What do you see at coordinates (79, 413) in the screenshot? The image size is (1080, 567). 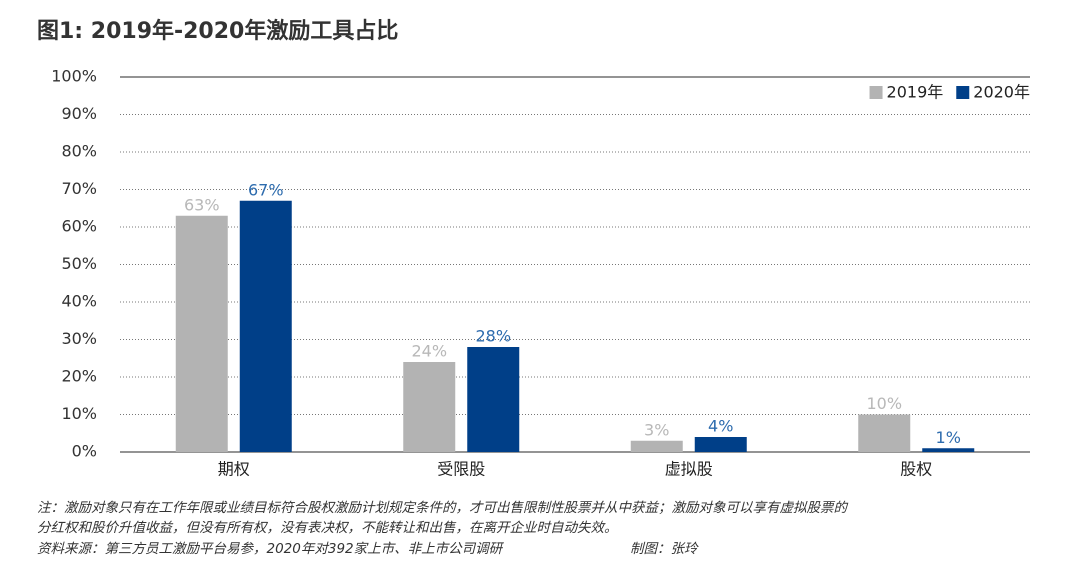 I see `y-tick-label: 10%` at bounding box center [79, 413].